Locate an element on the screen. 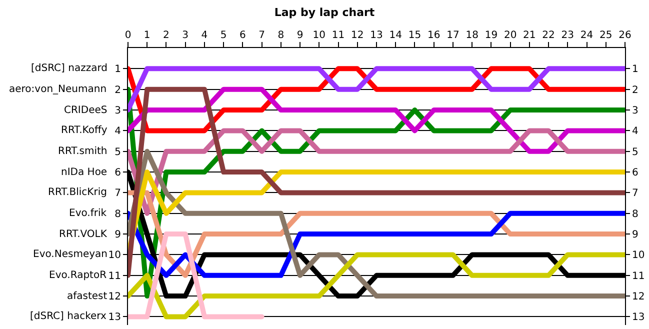  x-tick-label: 17 is located at coordinates (453, 35).